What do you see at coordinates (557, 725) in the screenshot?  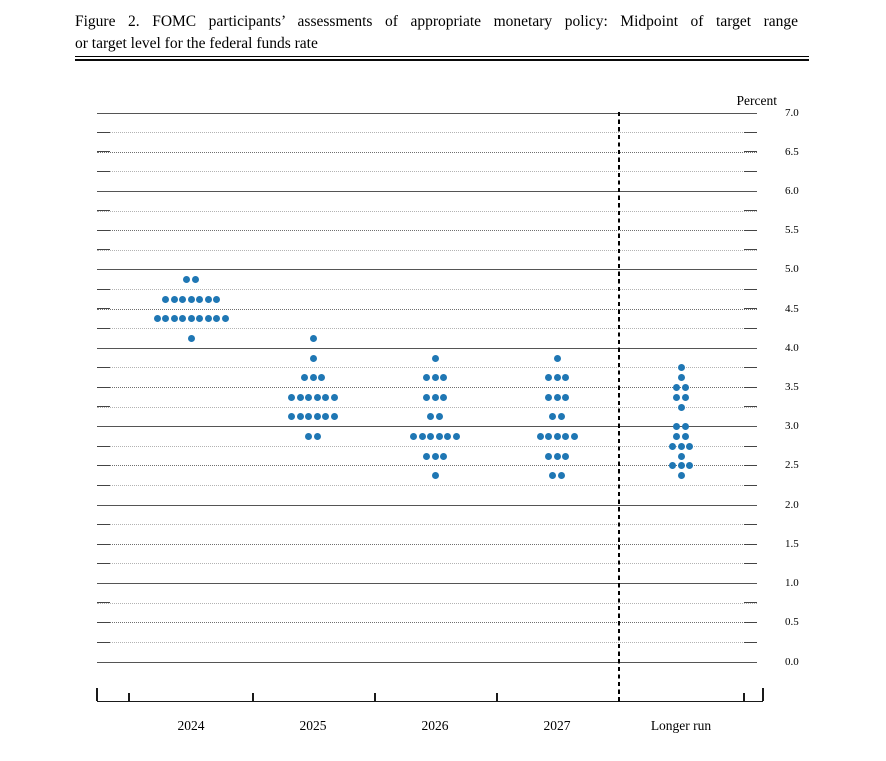 I see `x-axis-category-label: 2027` at bounding box center [557, 725].